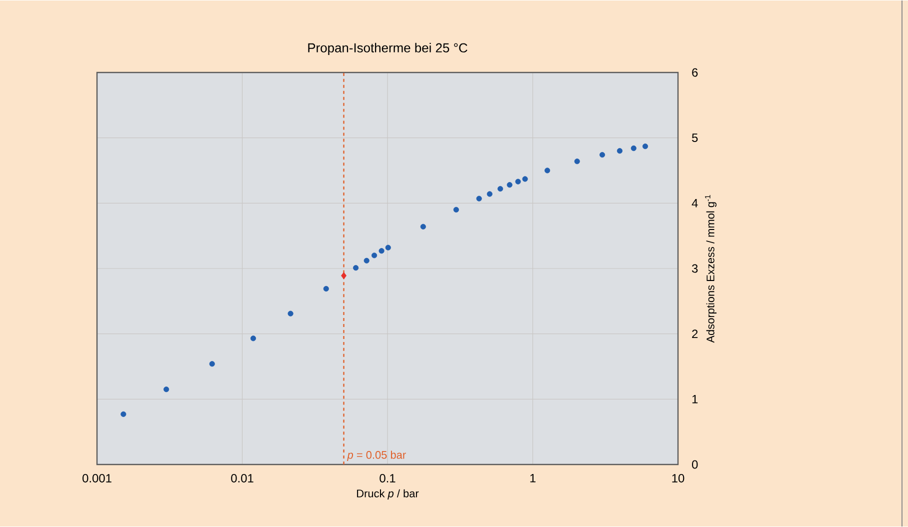 The image size is (908, 527). What do you see at coordinates (711, 269) in the screenshot?
I see `y-axis-title: Adsorptions Exzess / mmol g$^{-1}$` at bounding box center [711, 269].